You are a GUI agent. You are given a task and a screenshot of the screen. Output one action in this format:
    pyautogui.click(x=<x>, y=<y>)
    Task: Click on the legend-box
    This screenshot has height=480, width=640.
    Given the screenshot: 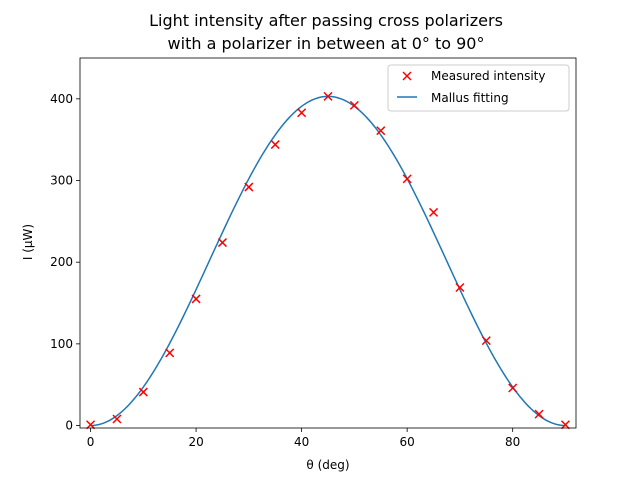 What is the action you would take?
    pyautogui.click(x=478, y=88)
    